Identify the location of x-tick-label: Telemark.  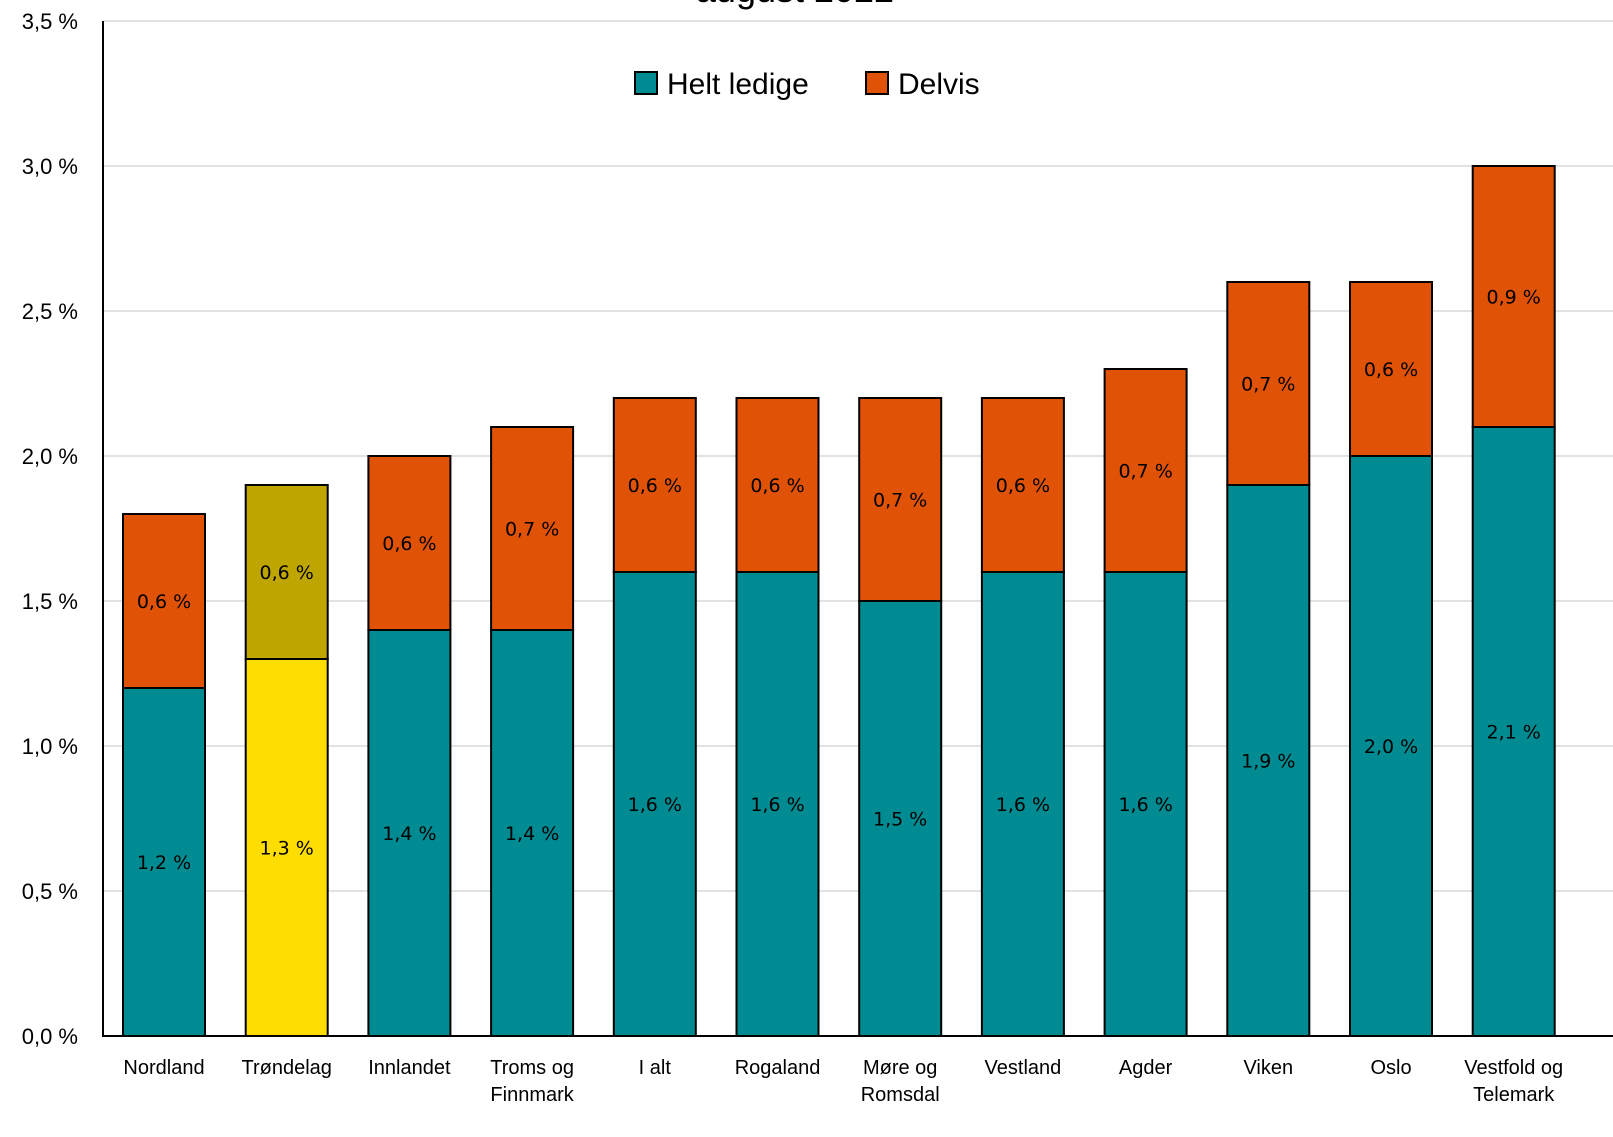
(1514, 1095).